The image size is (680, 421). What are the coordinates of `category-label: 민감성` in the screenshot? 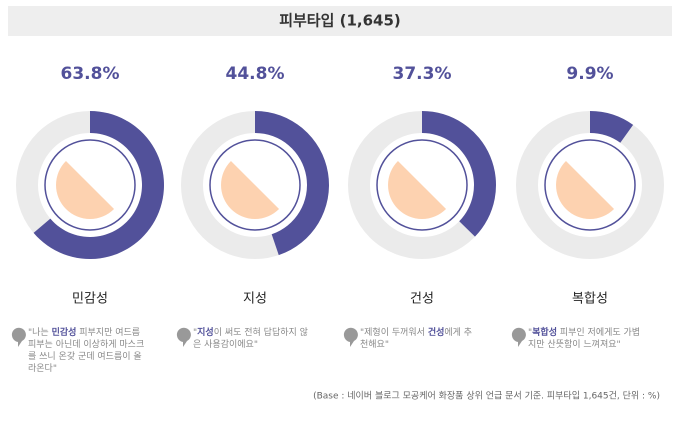 It's located at (90, 299).